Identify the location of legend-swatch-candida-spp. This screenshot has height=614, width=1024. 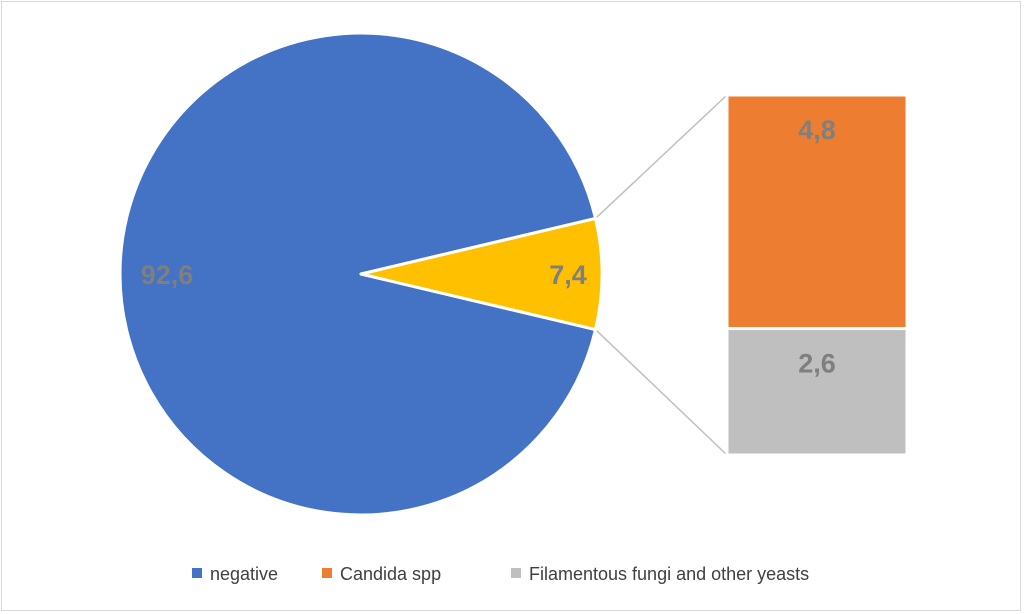
(327, 573).